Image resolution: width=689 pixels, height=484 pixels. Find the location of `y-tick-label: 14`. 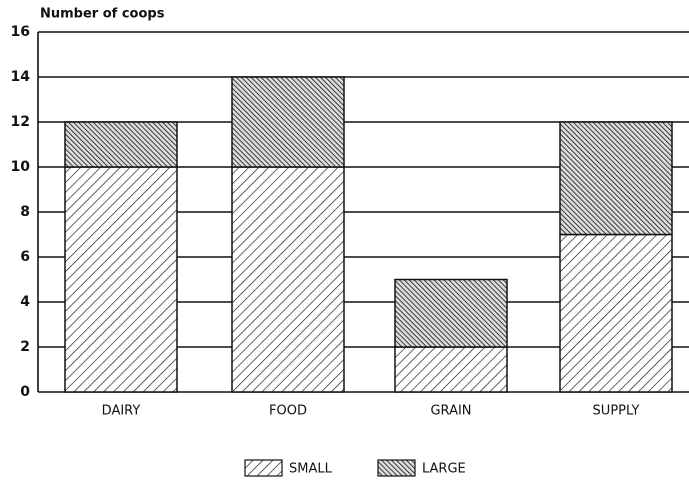

y-tick-label: 14 is located at coordinates (21, 77).